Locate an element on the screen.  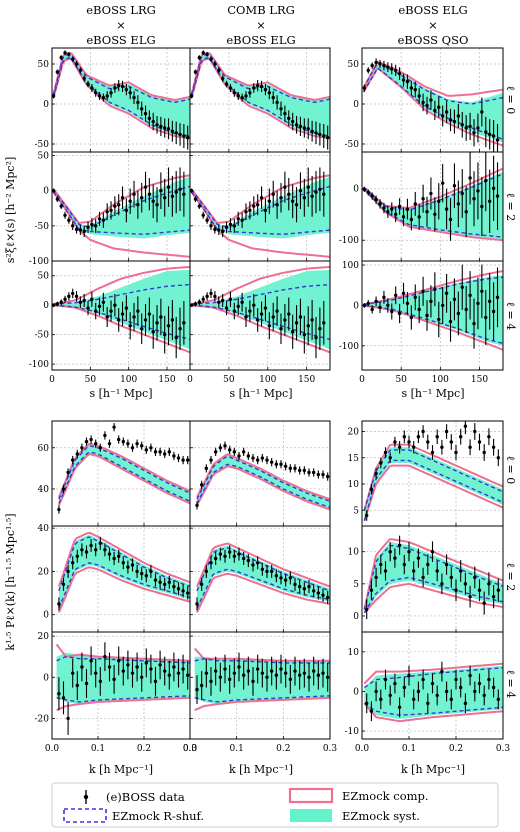
xtick-label: 0.0 is located at coordinates (362, 749).